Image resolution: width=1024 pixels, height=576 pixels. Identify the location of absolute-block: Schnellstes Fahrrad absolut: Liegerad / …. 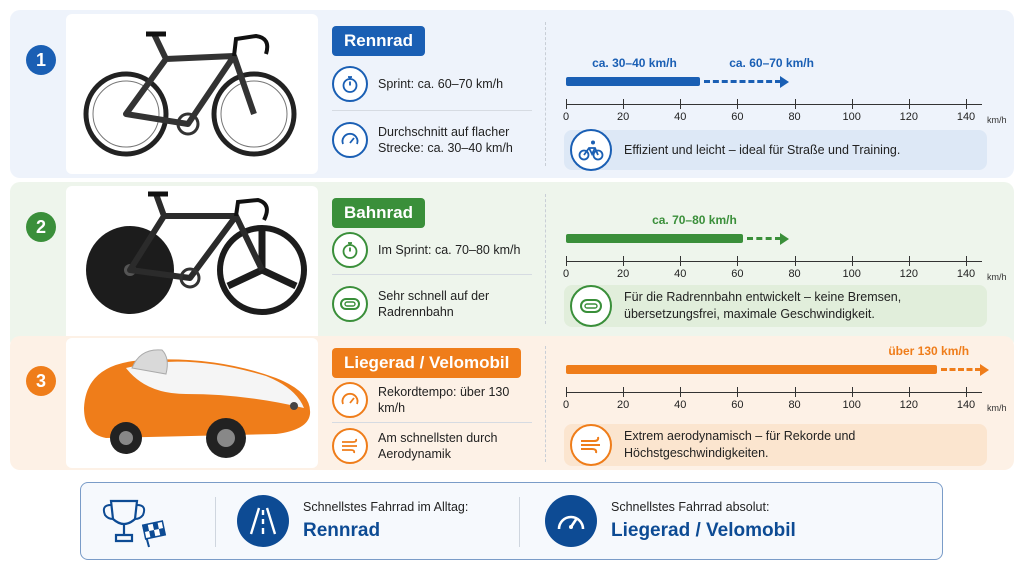
(670, 521).